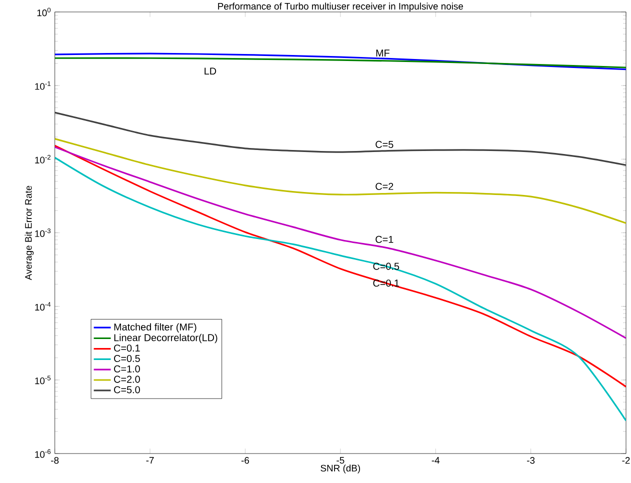  I want to click on legend-label: C=0.5, so click(127, 358).